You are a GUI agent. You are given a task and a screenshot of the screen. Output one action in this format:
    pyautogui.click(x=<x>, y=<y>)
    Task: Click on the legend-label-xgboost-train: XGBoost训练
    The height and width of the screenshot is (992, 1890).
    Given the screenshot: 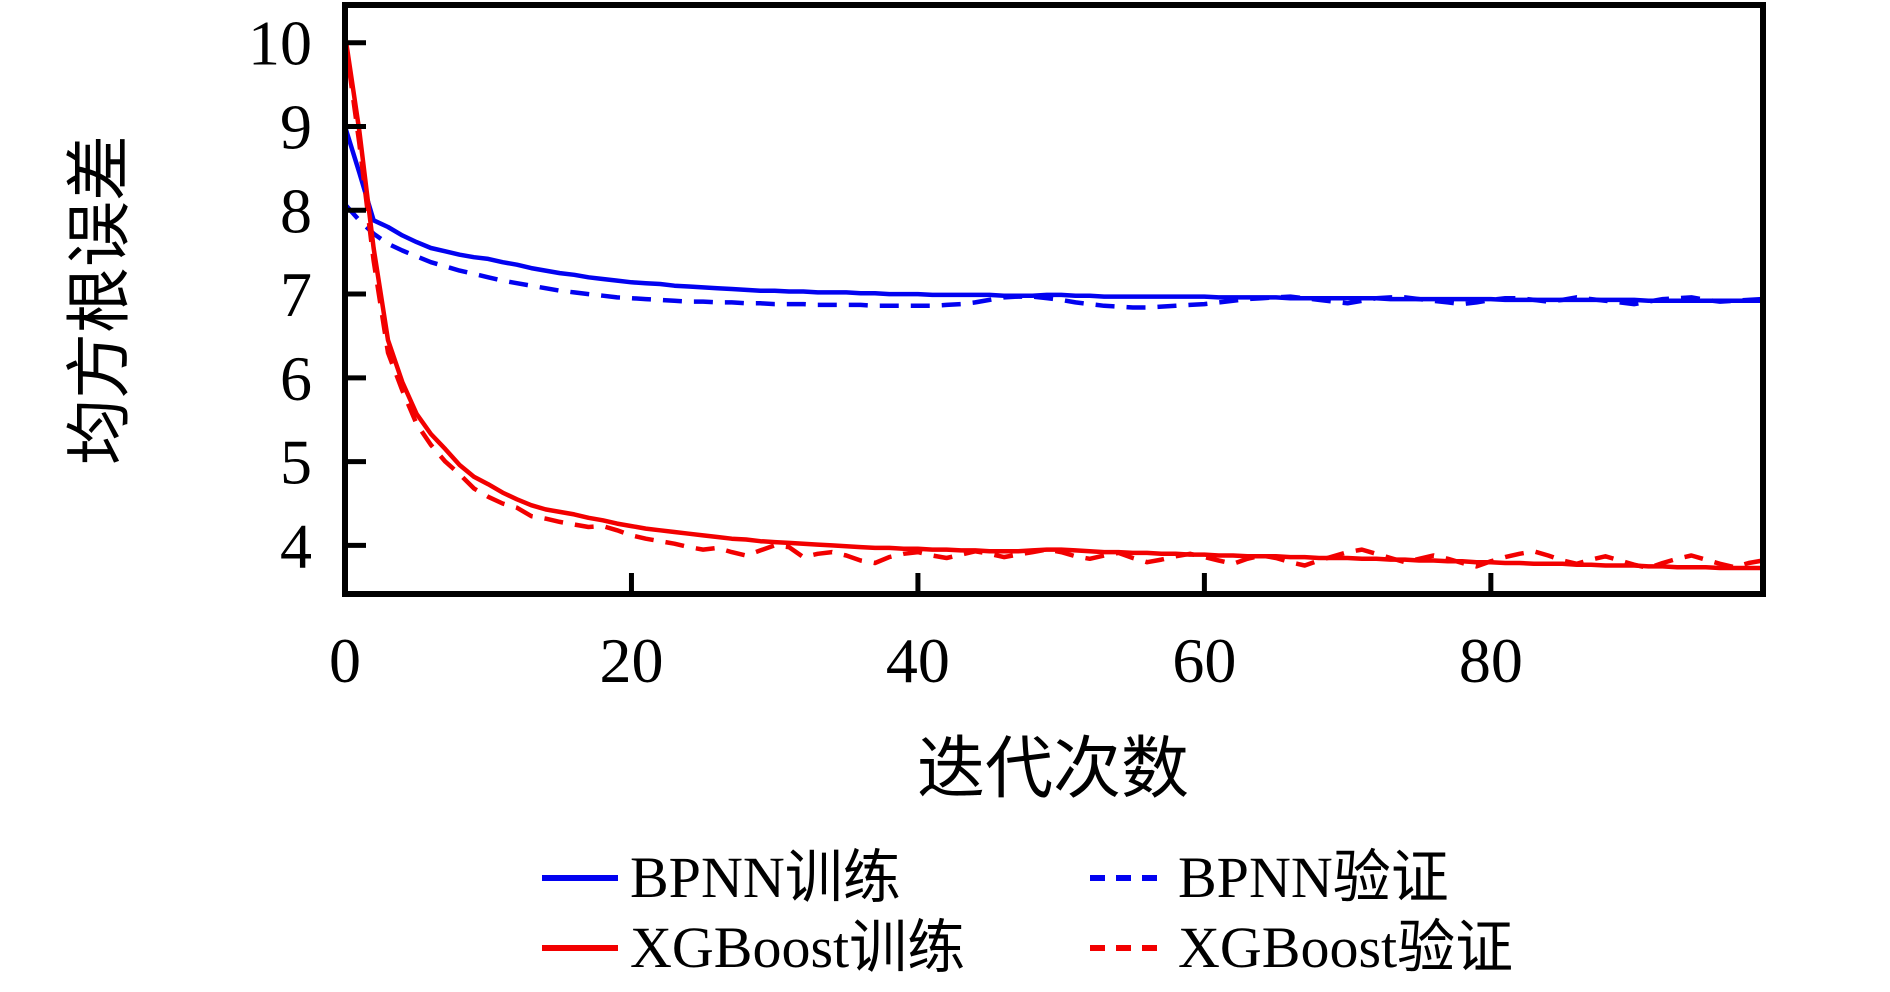 What is the action you would take?
    pyautogui.click(x=798, y=947)
    